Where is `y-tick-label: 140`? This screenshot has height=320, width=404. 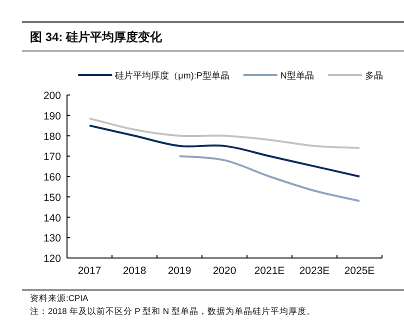
y-tick-label: 140 is located at coordinates (52, 218).